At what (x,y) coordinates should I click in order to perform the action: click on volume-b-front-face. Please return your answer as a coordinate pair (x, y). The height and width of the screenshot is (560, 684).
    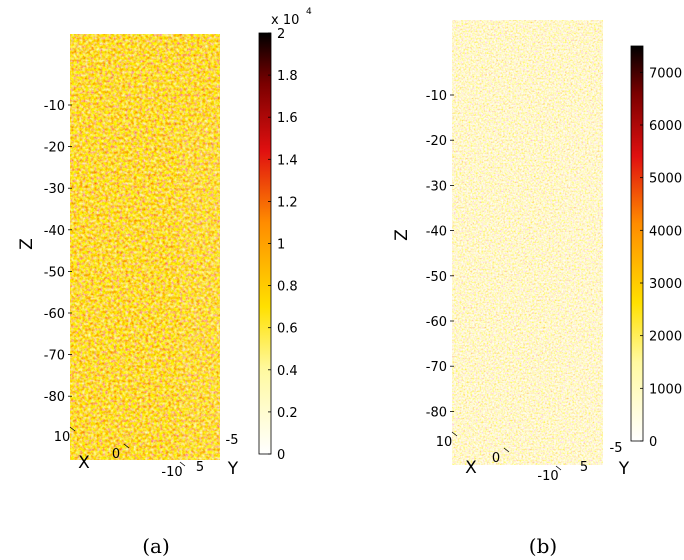
    Looking at the image, I should click on (507, 258).